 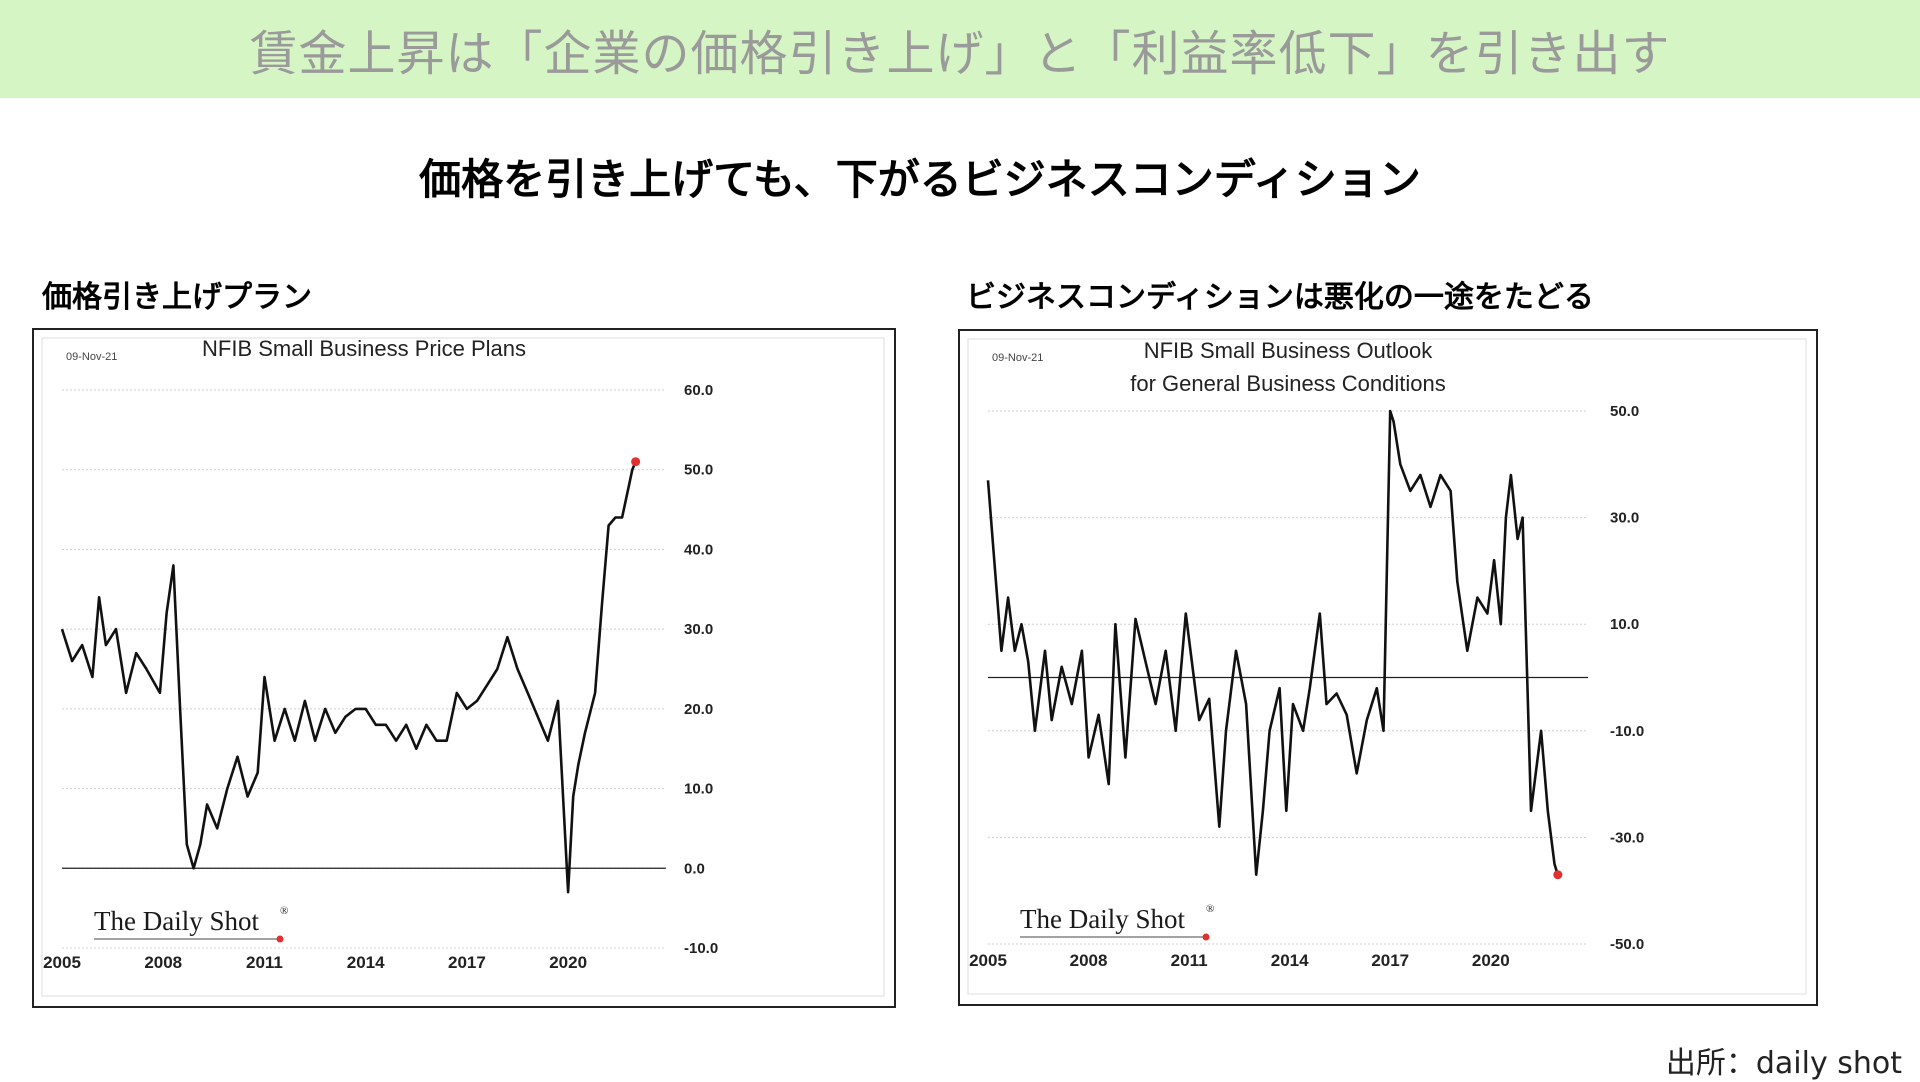 I want to click on y-tick-label: 20.0, so click(x=698, y=709).